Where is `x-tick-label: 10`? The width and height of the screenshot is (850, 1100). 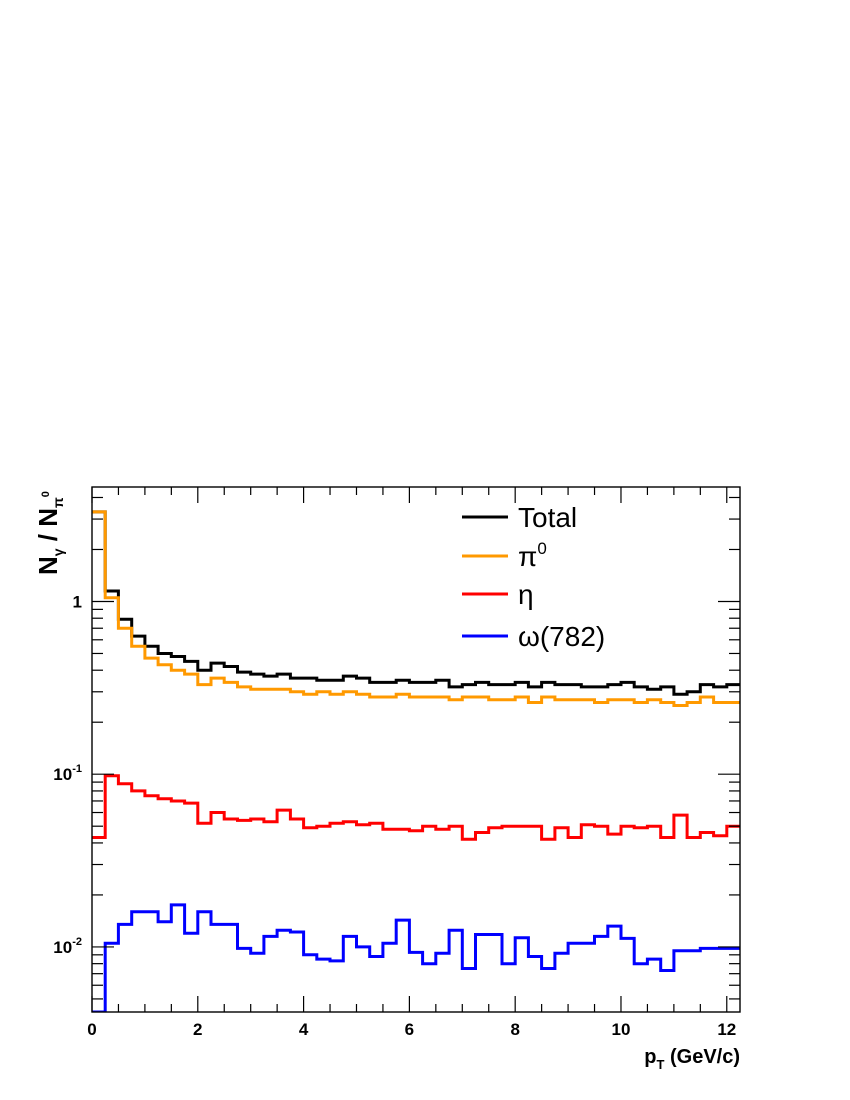 x-tick-label: 10 is located at coordinates (621, 1029).